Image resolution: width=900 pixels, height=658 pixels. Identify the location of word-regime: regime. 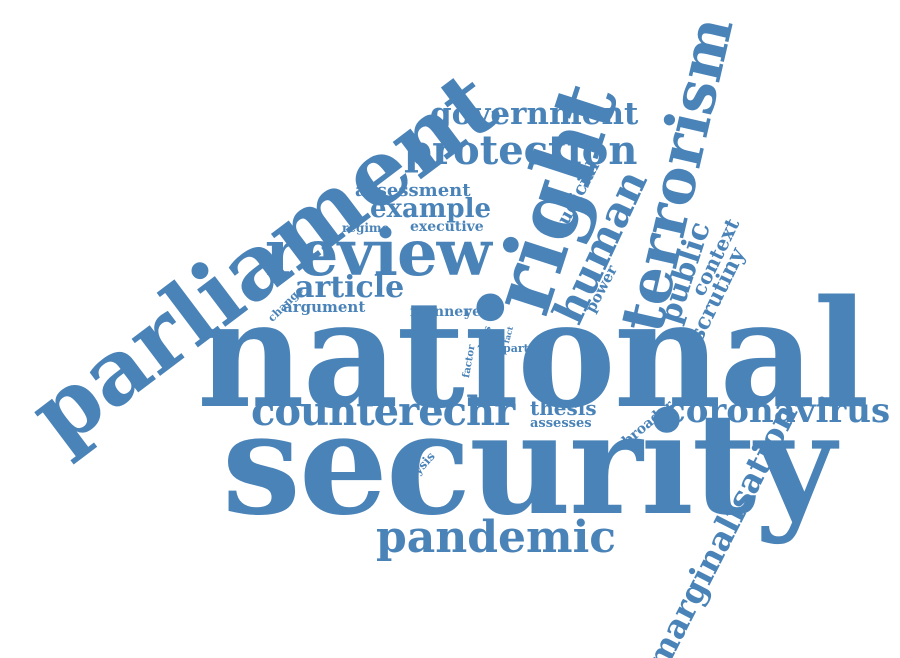
(366, 228).